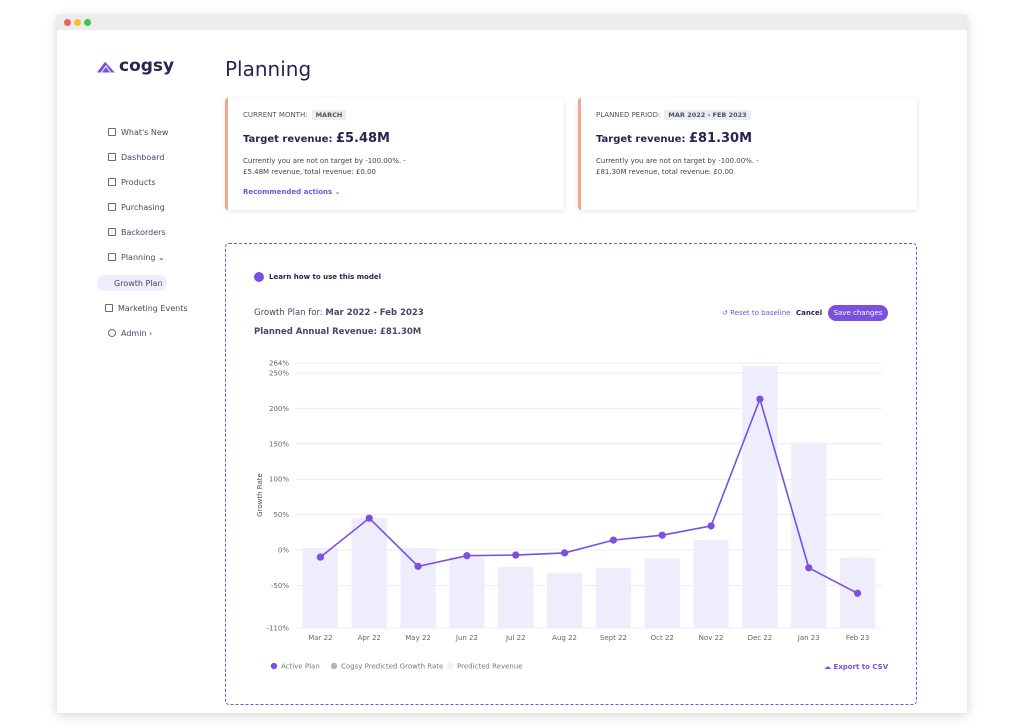 Image resolution: width=1024 pixels, height=728 pixels. I want to click on title-bar, so click(512, 22).